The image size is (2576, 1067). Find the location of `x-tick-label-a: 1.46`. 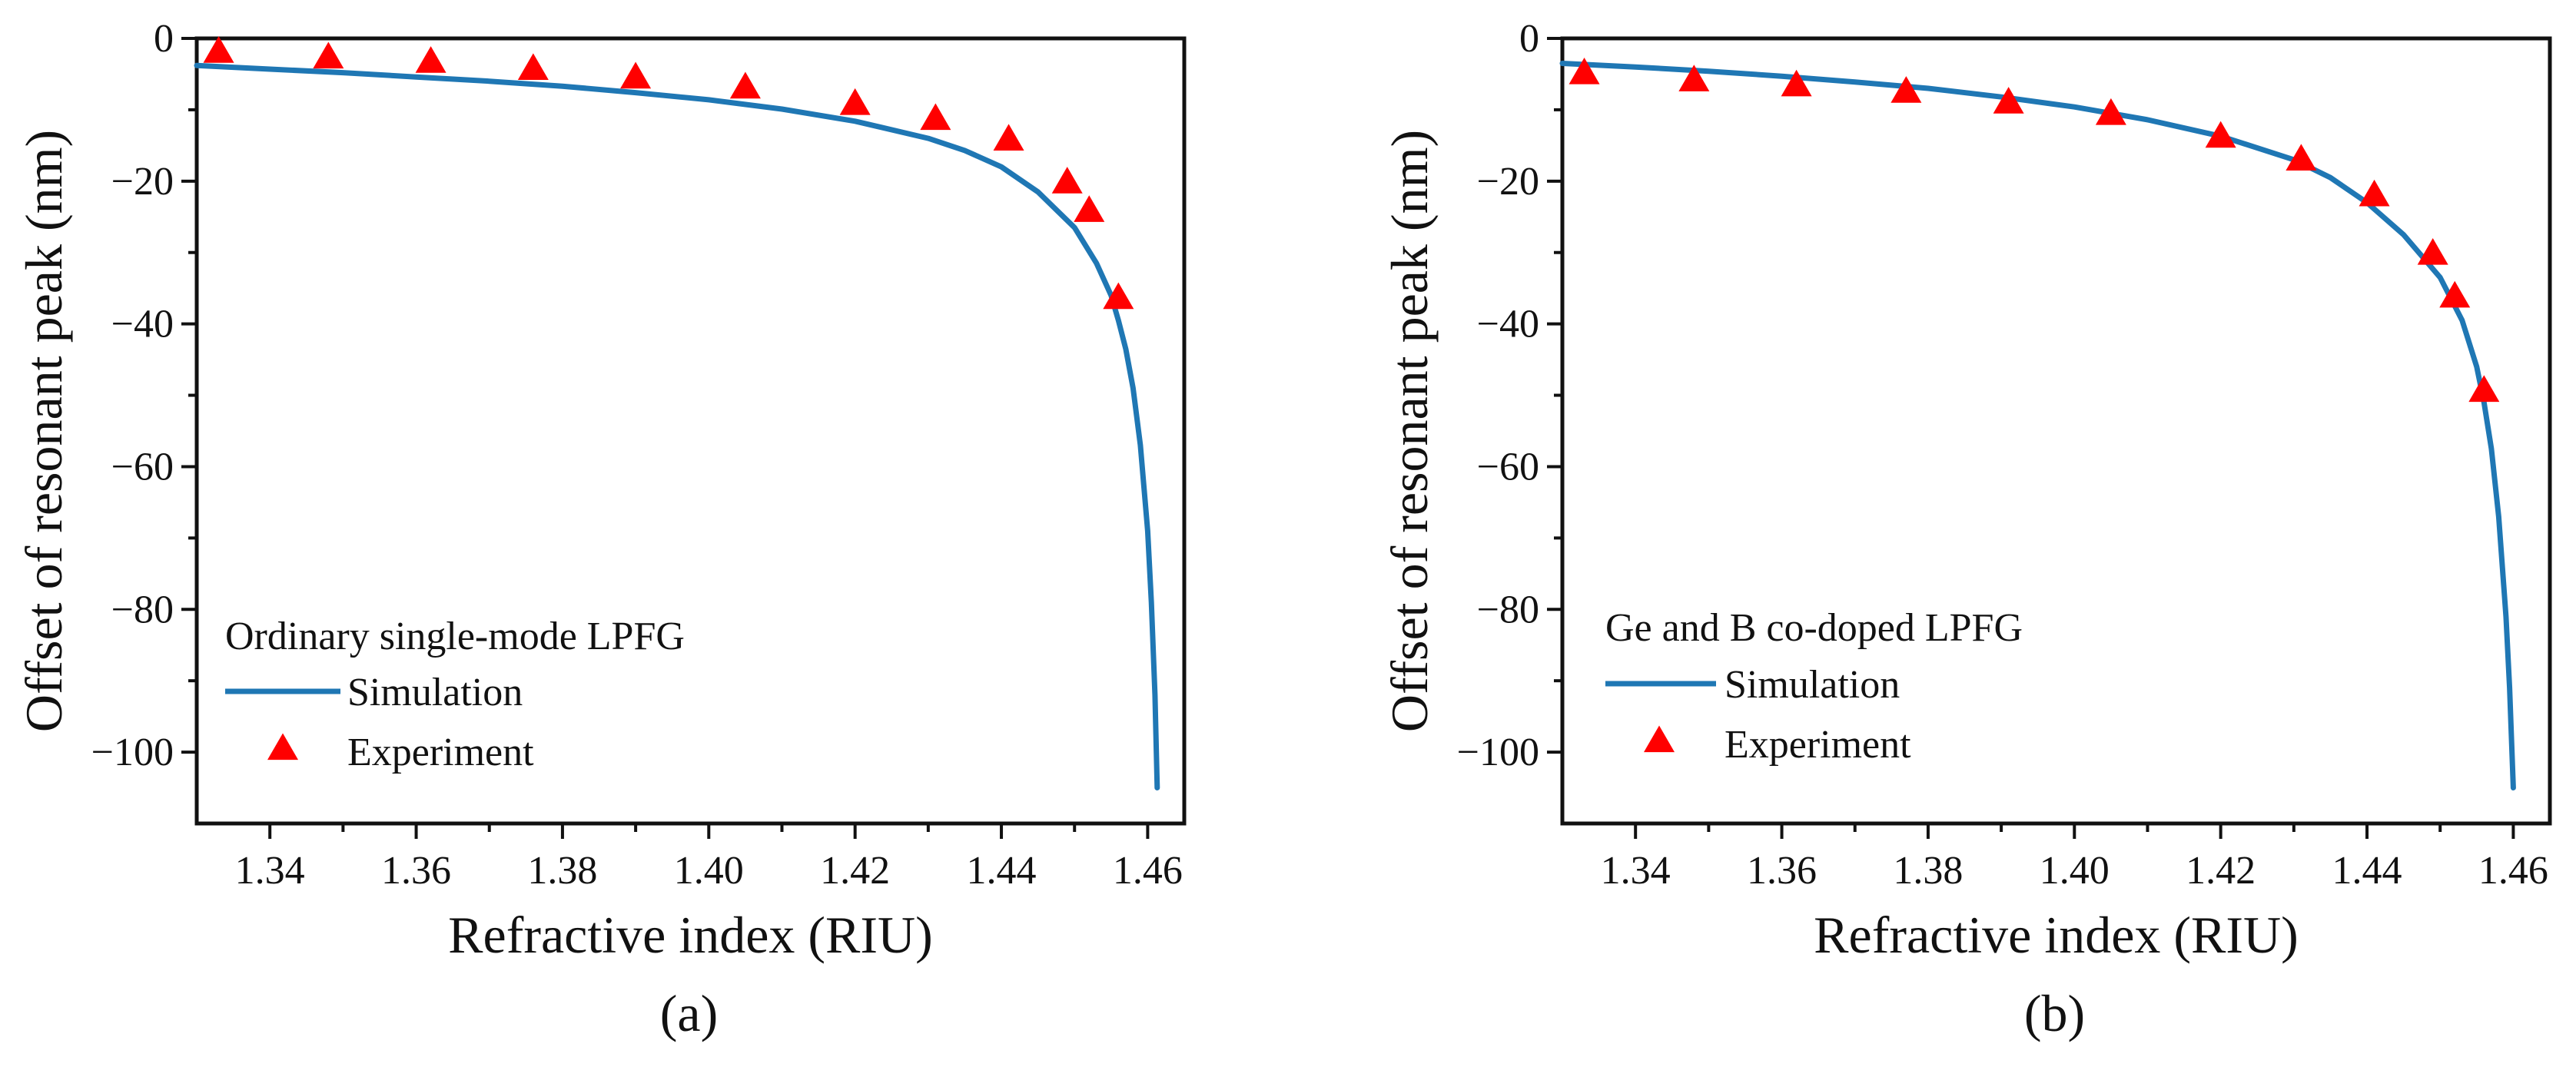

x-tick-label-a: 1.46 is located at coordinates (1148, 871).